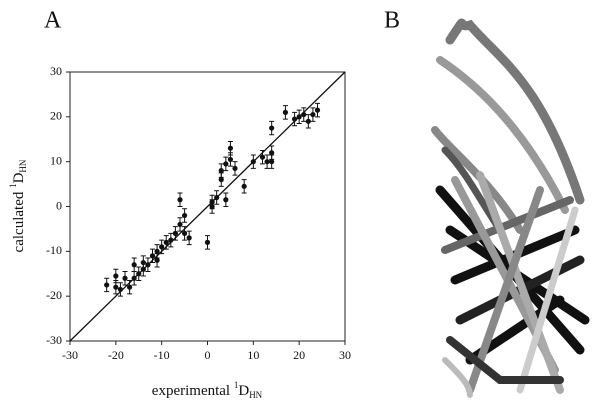  I want to click on panel-label: B, so click(392, 21).